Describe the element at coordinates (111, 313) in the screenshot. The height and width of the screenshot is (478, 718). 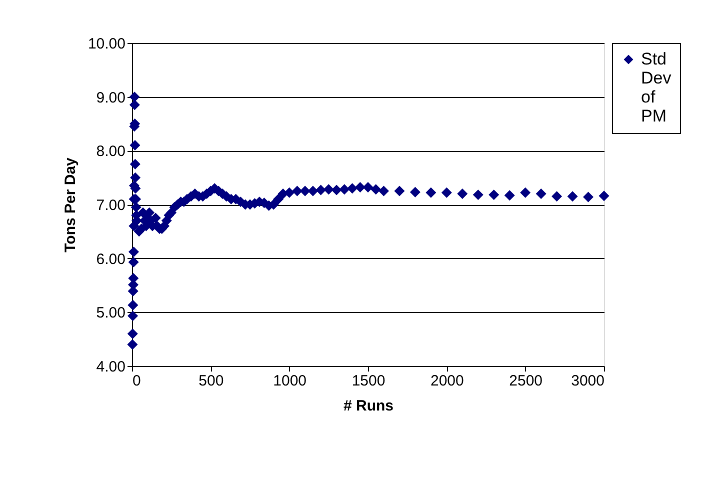
I see `y-tick-label: 5.00` at that location.